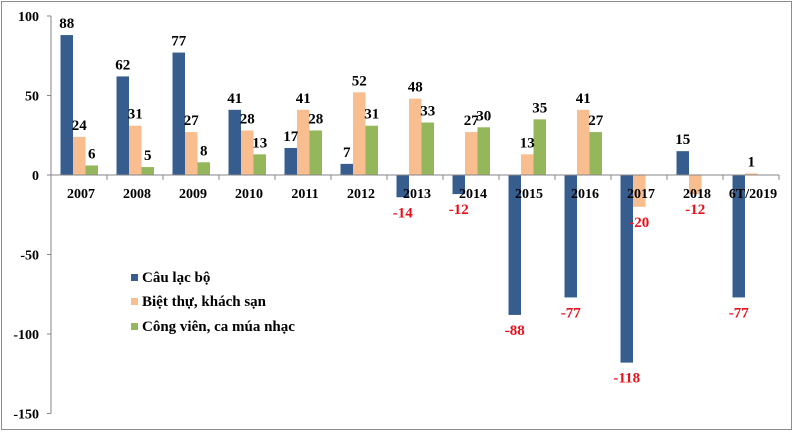 The image size is (795, 433). Describe the element at coordinates (137, 194) in the screenshot. I see `x-category-label: 2008` at that location.